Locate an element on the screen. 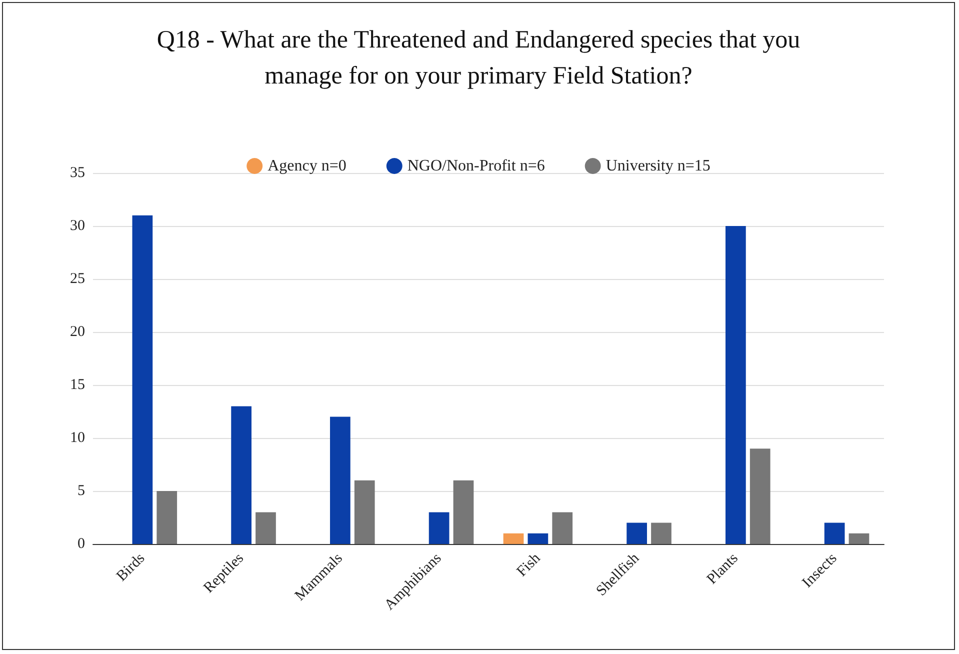 This screenshot has height=654, width=959. y-tick-label: 5 is located at coordinates (81, 491).